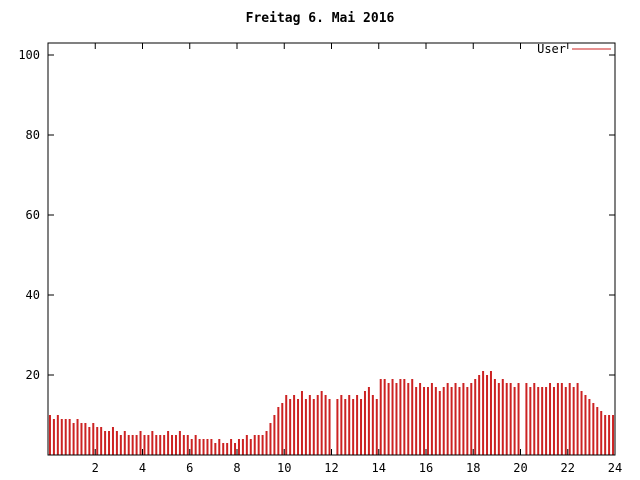 The image size is (640, 480). What do you see at coordinates (379, 468) in the screenshot?
I see `x-tick-label: 14` at bounding box center [379, 468].